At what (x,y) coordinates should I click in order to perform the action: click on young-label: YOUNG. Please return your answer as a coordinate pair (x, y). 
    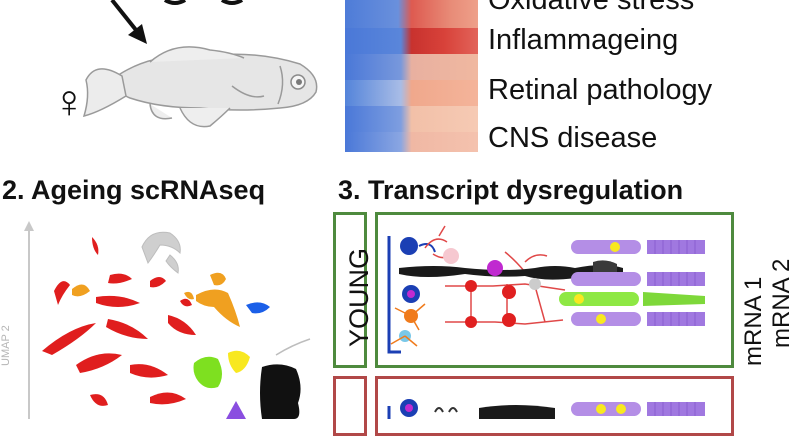
    Looking at the image, I should click on (359, 297).